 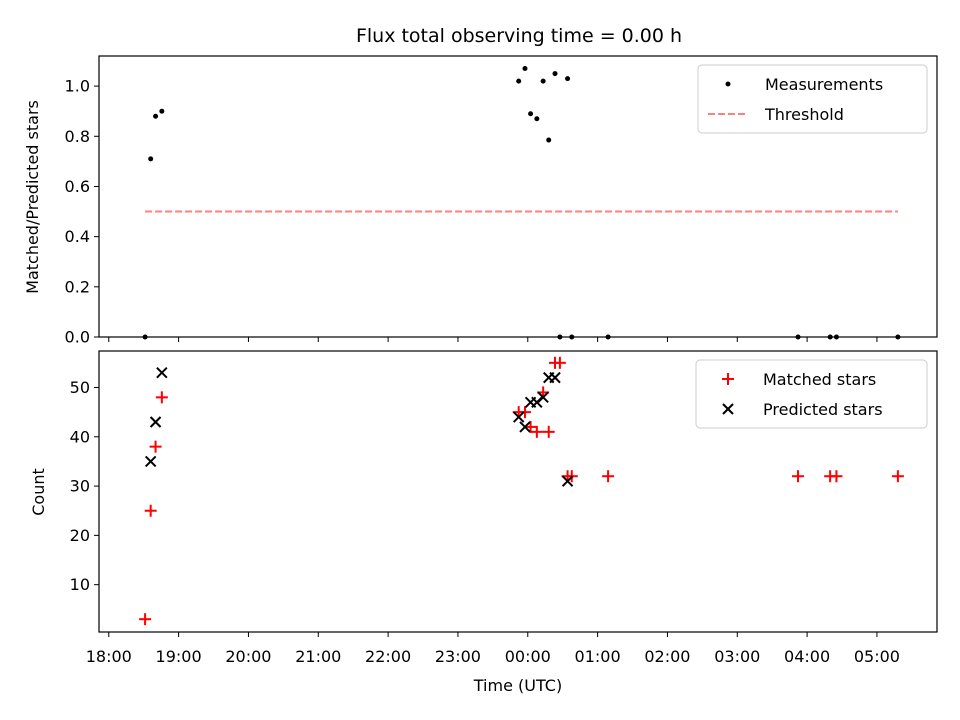 I want to click on top-ytick-label: 0.0, so click(x=77, y=337).